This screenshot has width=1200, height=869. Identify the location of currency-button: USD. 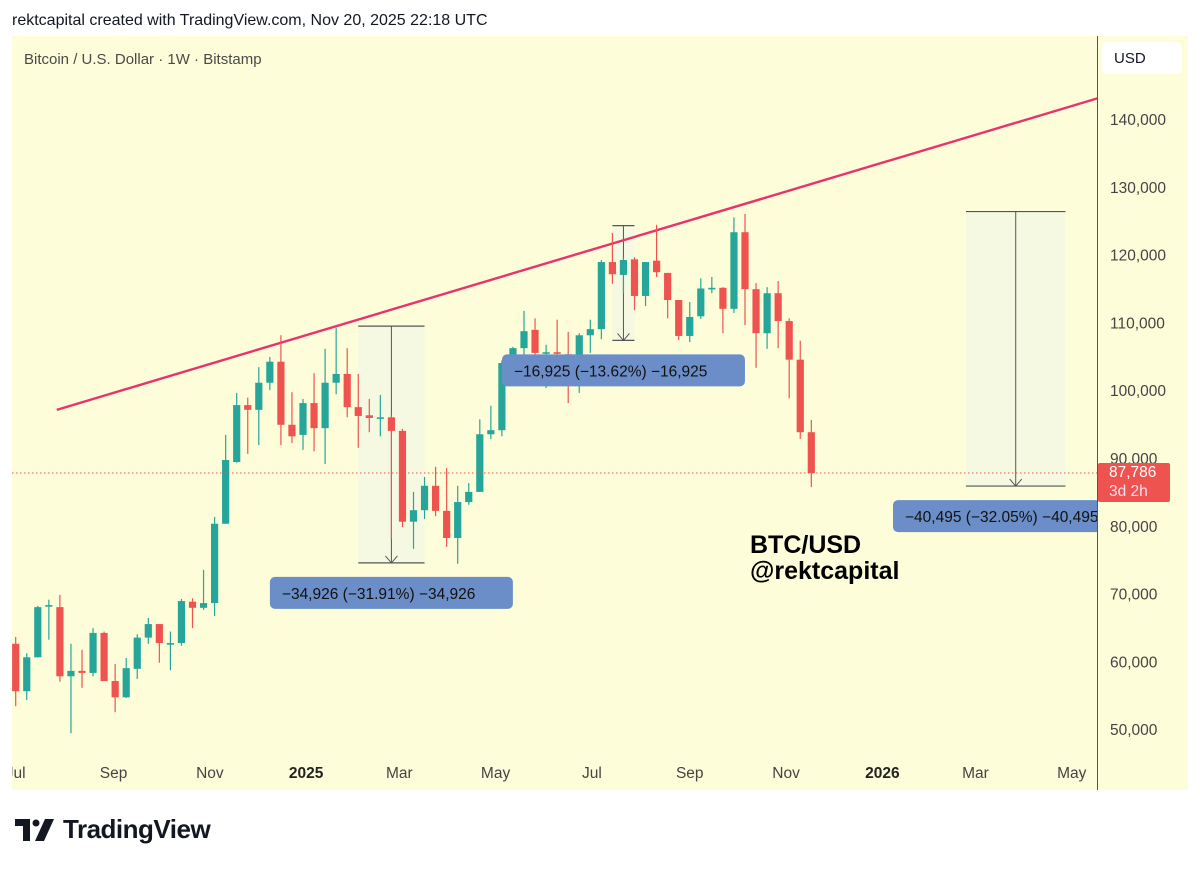
(1142, 58).